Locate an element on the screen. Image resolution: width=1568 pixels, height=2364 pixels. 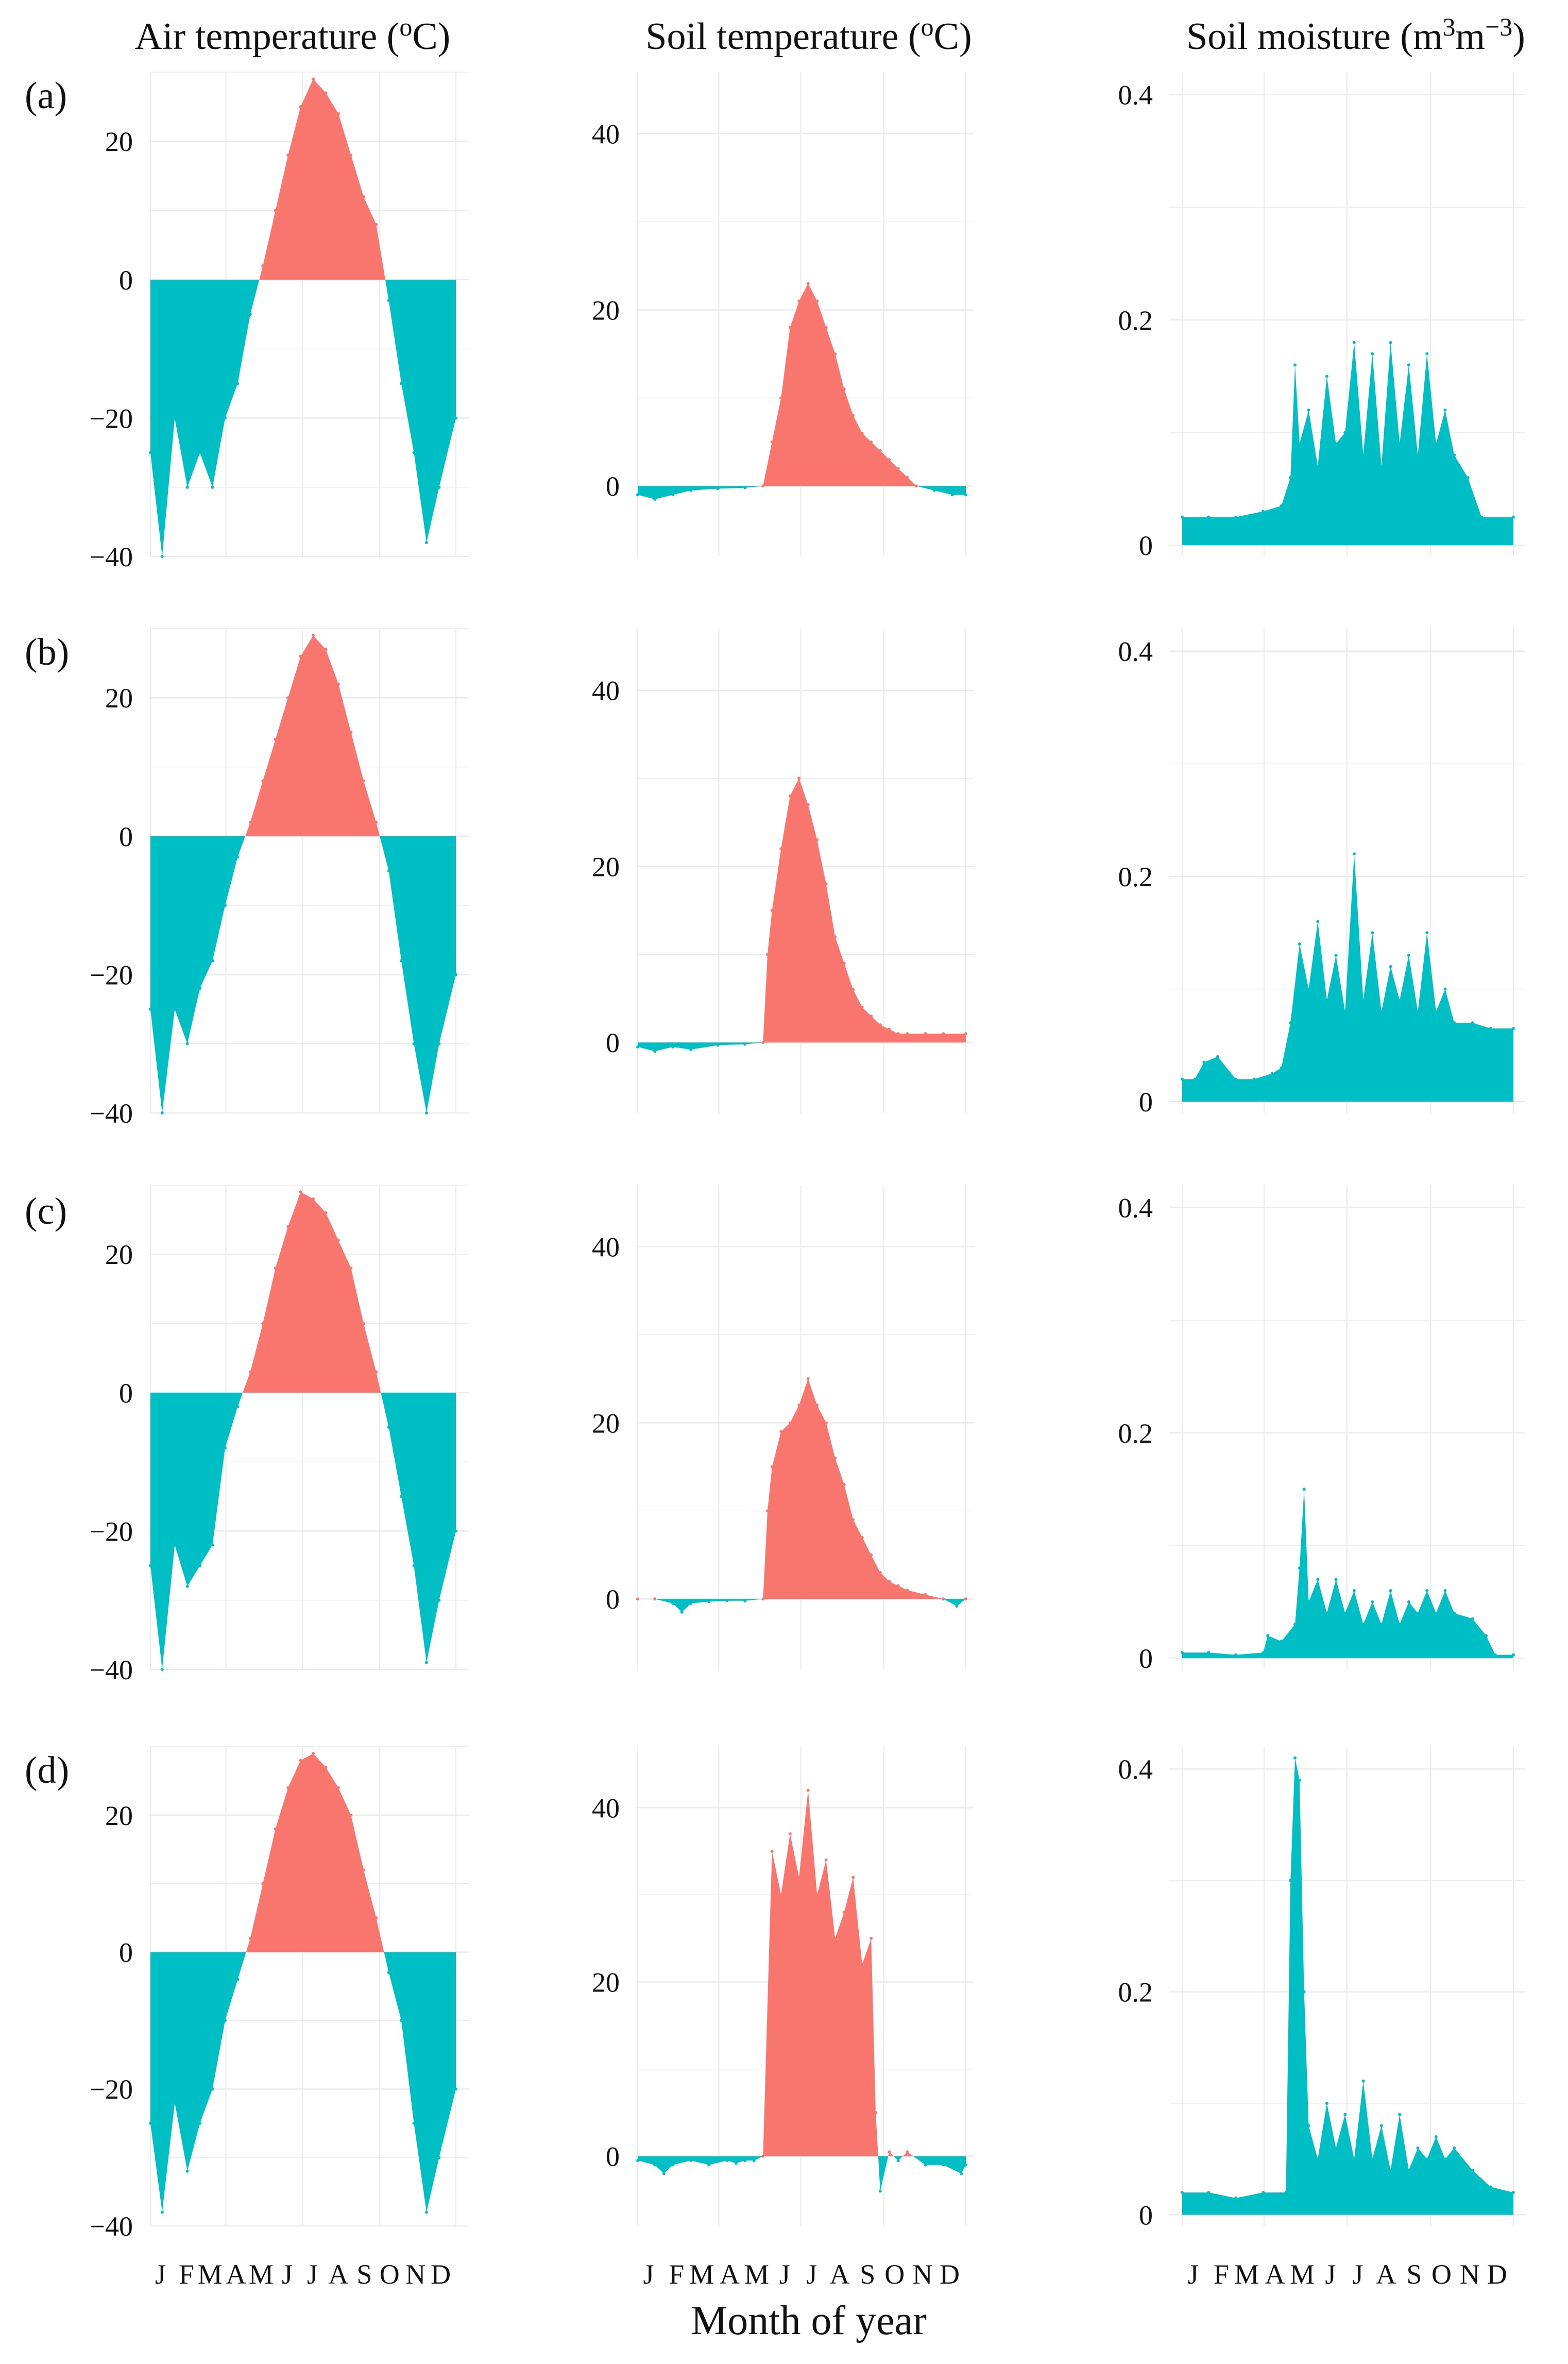
x-tick-label: O is located at coordinates (1441, 2275).